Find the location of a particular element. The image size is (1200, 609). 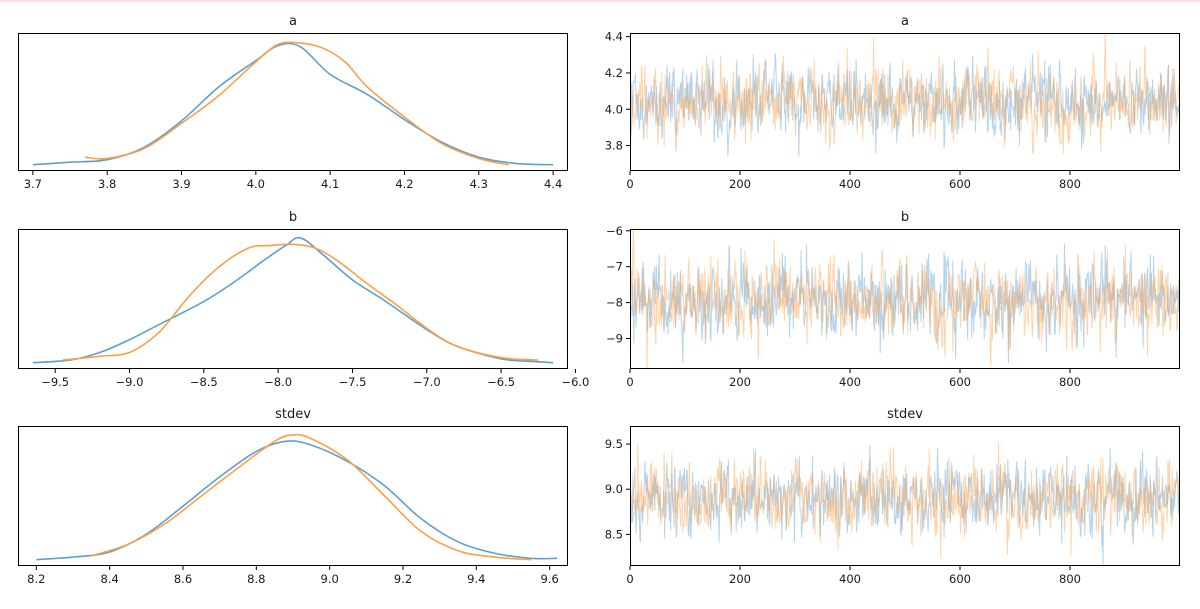

x-tick-label: 9.6 is located at coordinates (550, 579).